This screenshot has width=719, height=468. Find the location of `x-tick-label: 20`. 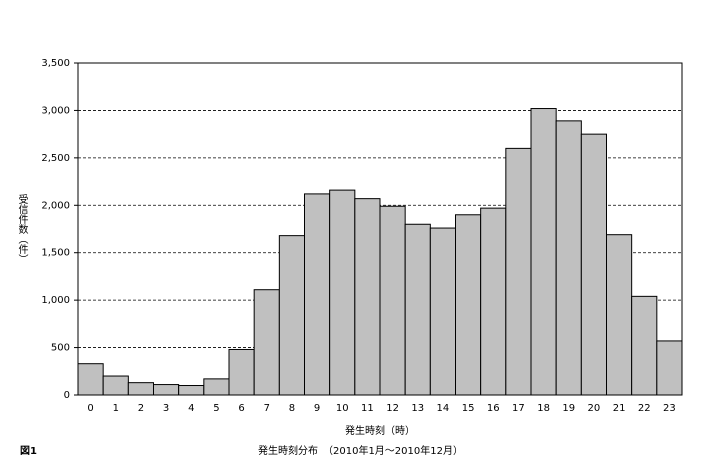

x-tick-label: 20 is located at coordinates (594, 408).